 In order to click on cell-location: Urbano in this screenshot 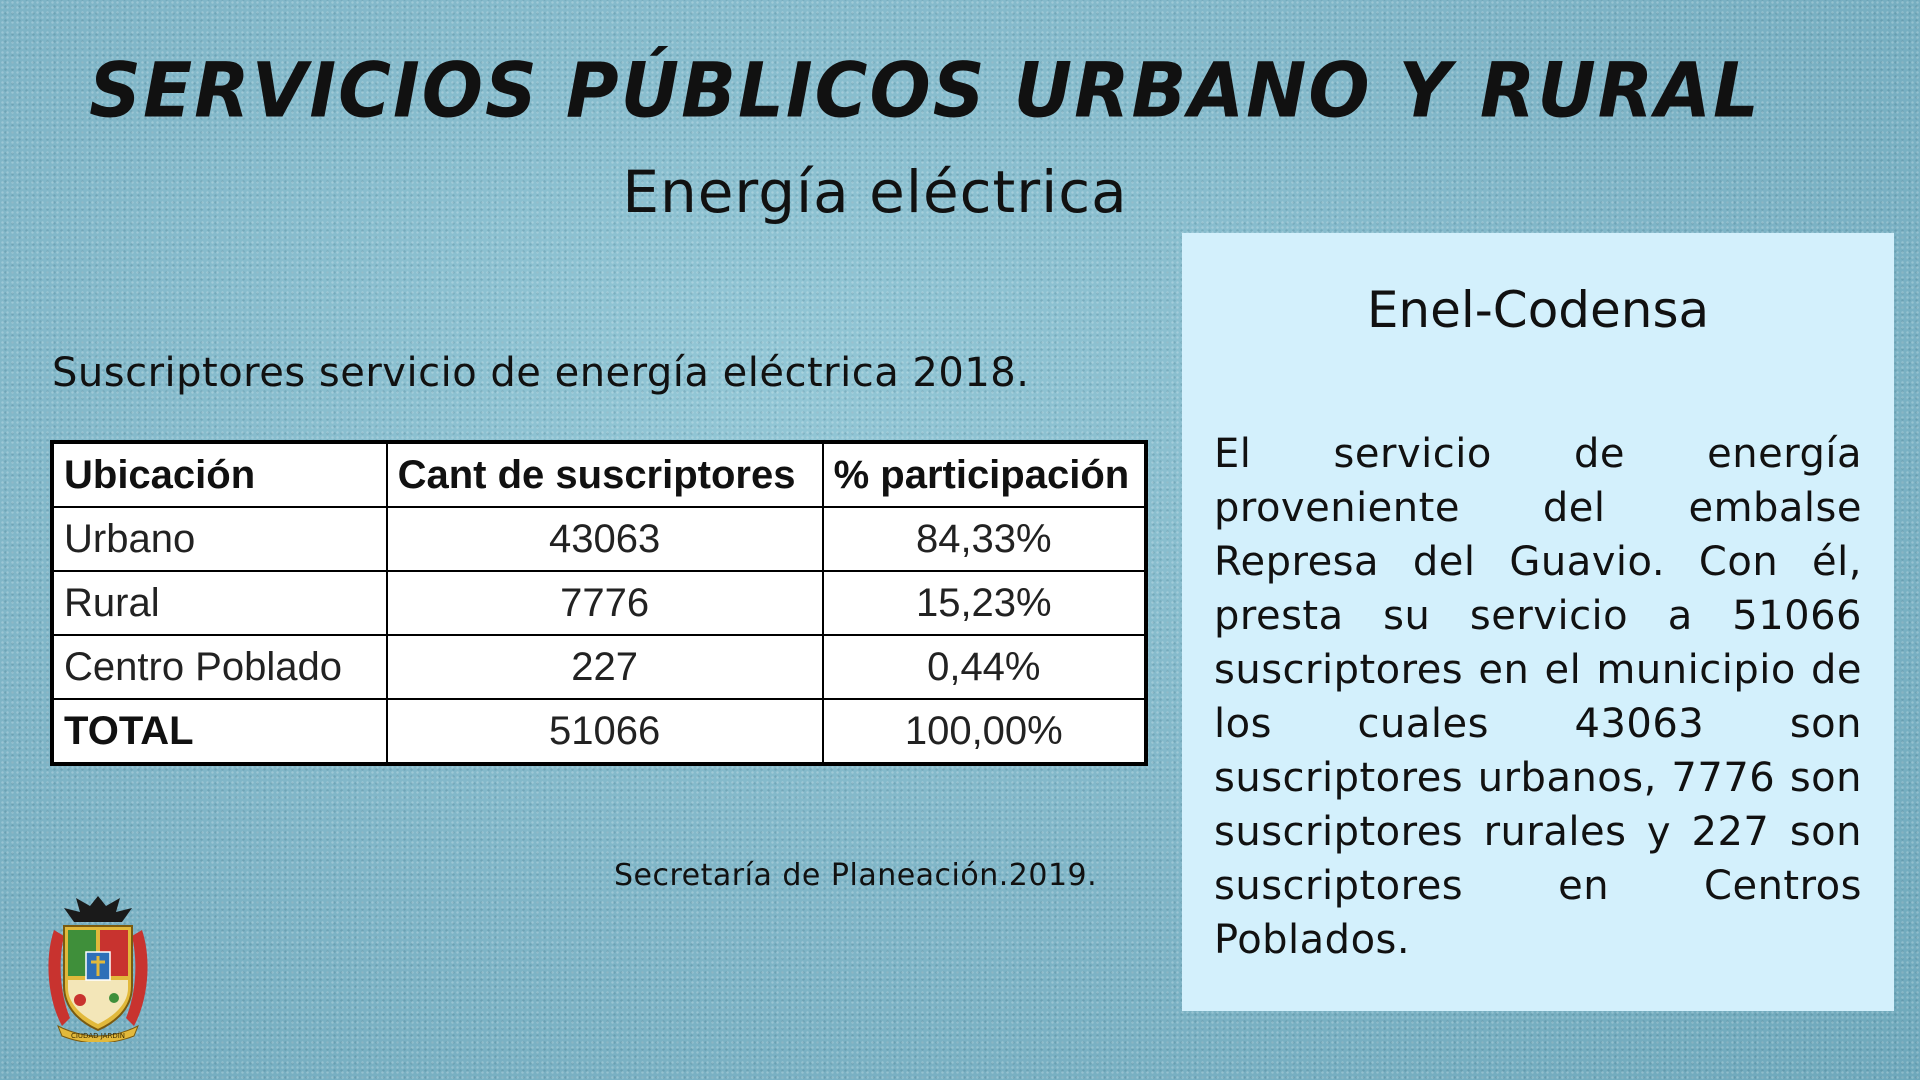, I will do `click(219, 539)`.